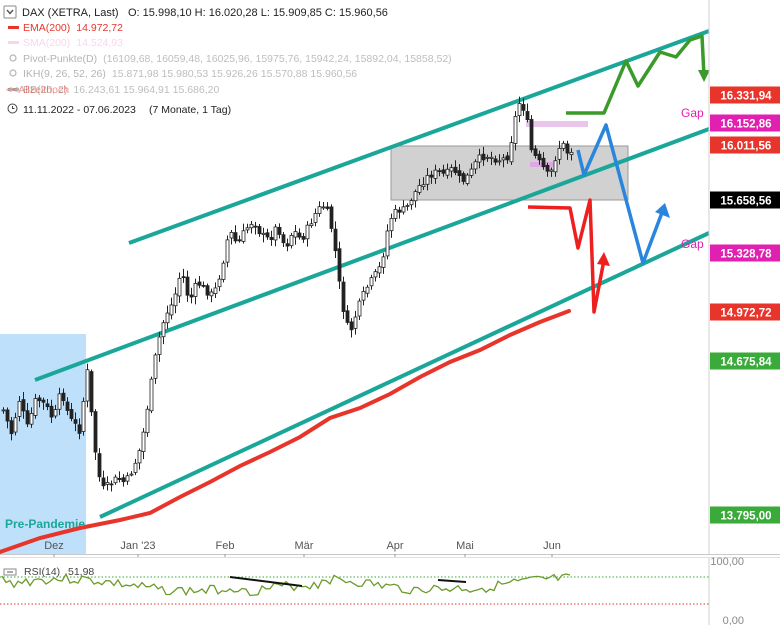 The width and height of the screenshot is (780, 630). Describe the element at coordinates (304, 546) in the screenshot. I see `x-tick-label: Mär` at that location.